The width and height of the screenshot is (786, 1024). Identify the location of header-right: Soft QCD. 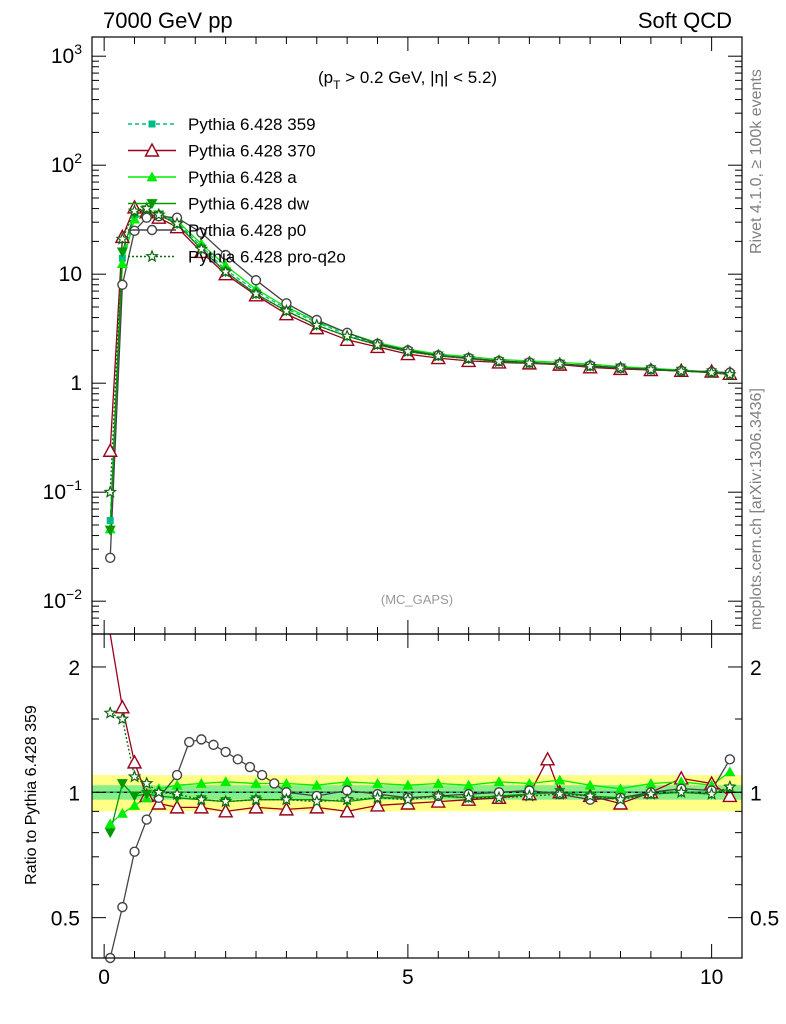
(684, 20).